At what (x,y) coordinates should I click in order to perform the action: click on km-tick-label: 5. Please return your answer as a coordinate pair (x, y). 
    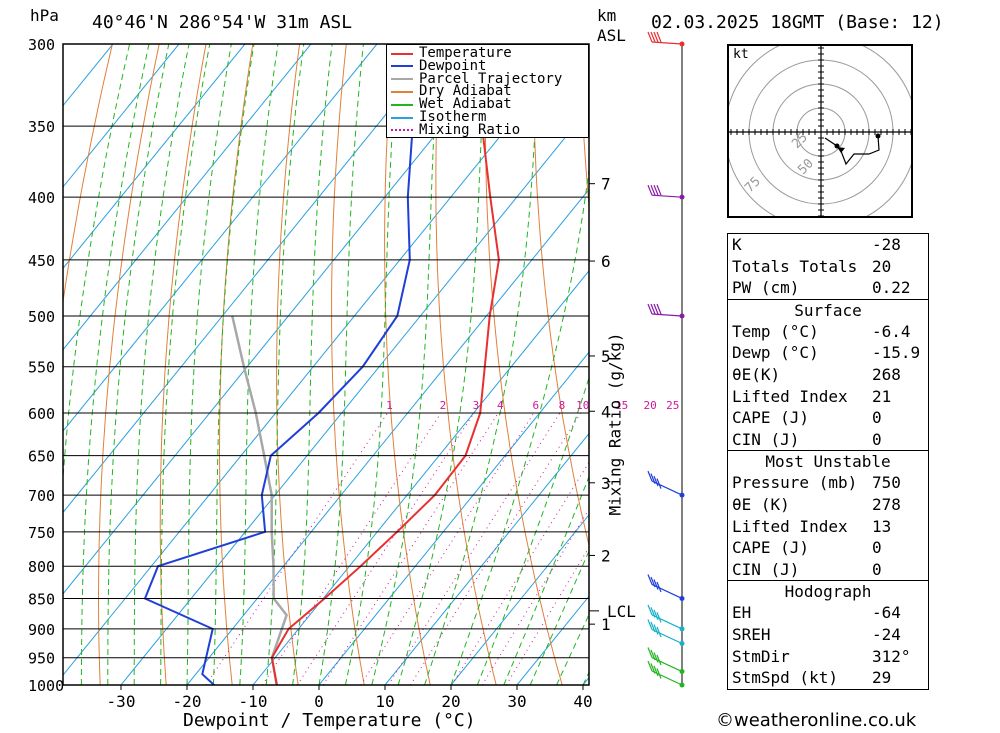
    Looking at the image, I should click on (606, 356).